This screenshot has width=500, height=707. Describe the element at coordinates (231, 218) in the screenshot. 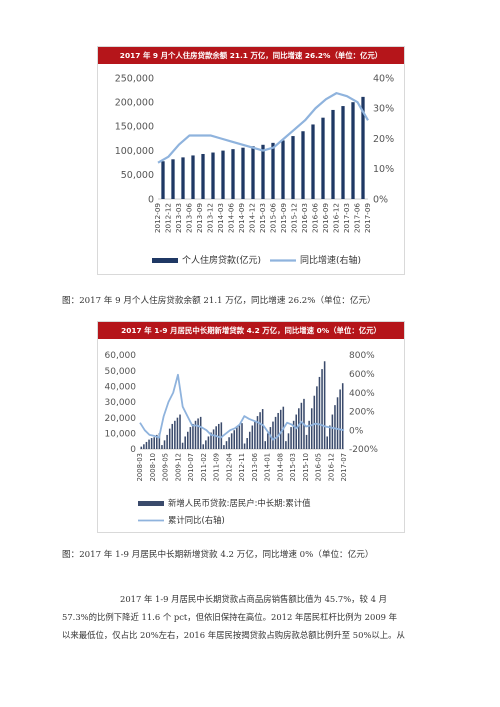

I see `x-tick-label: 2014-06` at that location.